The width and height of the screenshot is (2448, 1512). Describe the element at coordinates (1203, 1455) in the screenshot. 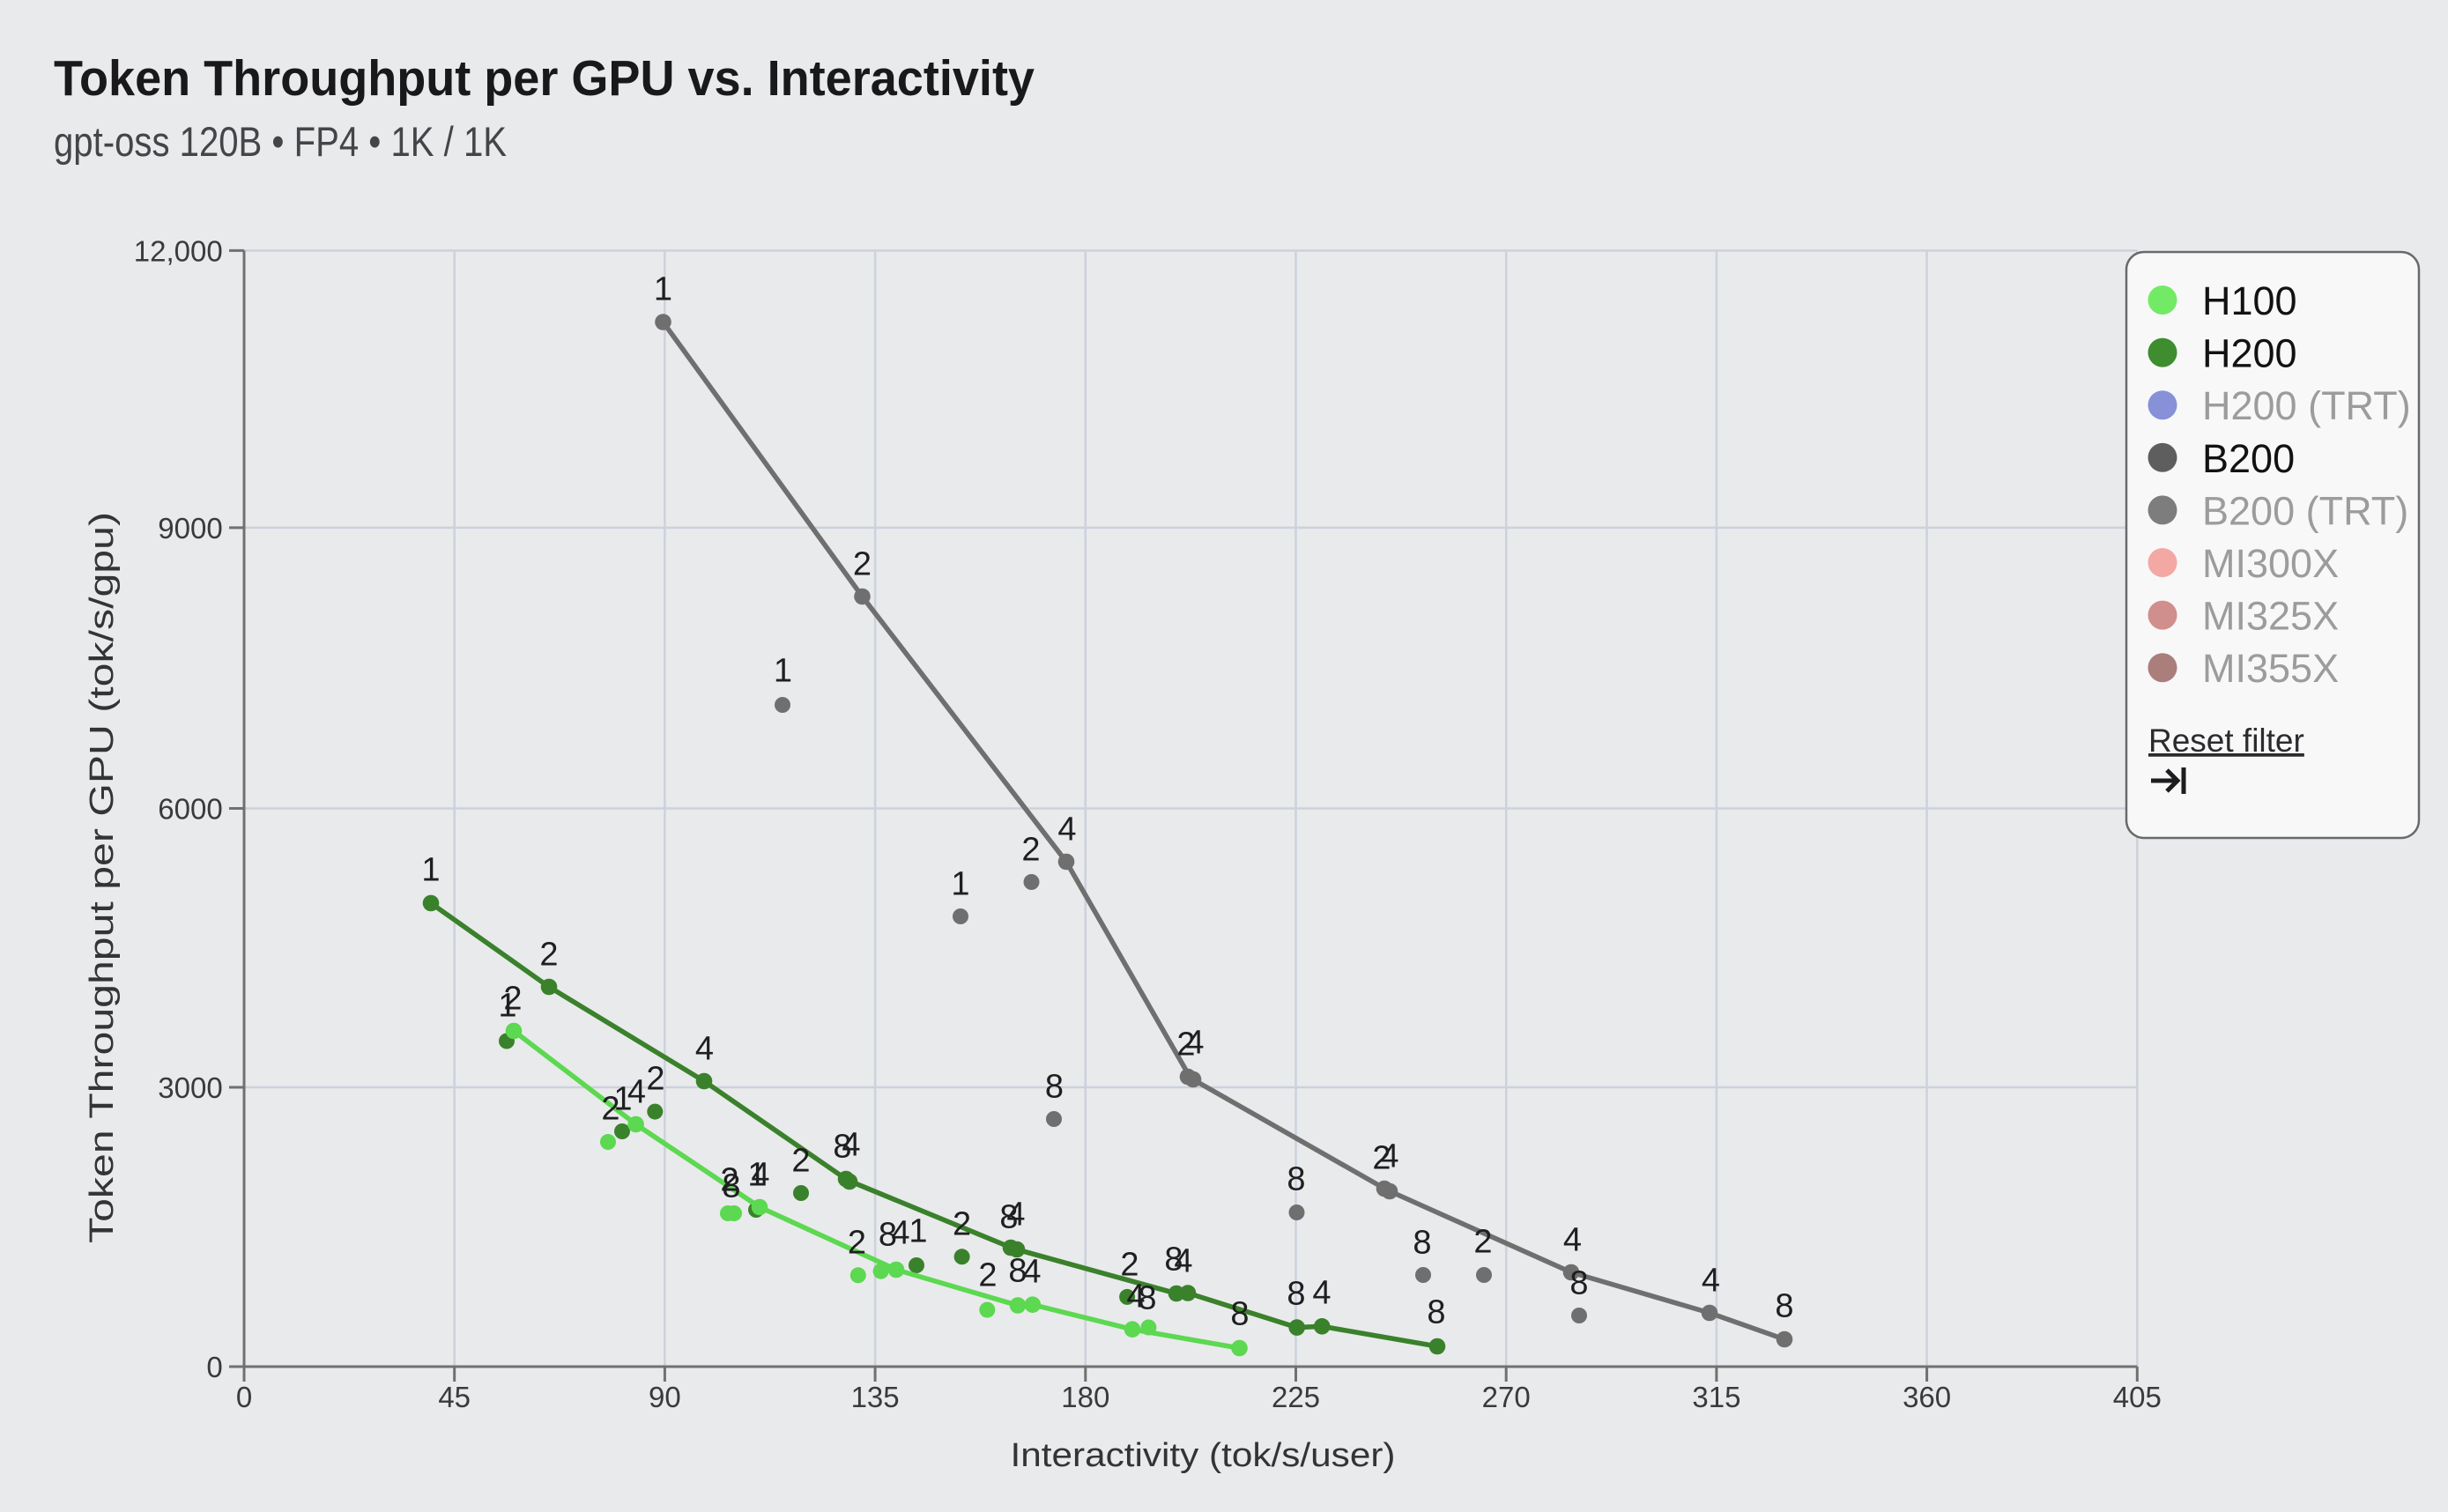

I see `svg-text: Interactivity (tok/s/user)` at that location.